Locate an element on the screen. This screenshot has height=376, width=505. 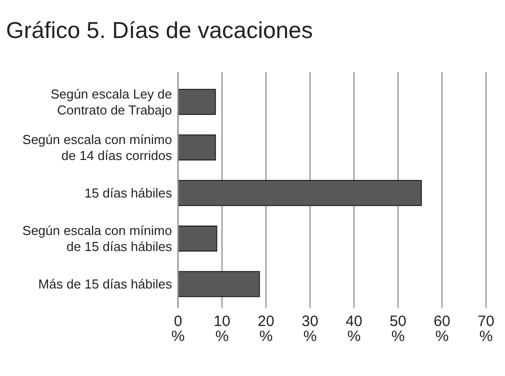
x-tick-label: 20 % is located at coordinates (266, 329).